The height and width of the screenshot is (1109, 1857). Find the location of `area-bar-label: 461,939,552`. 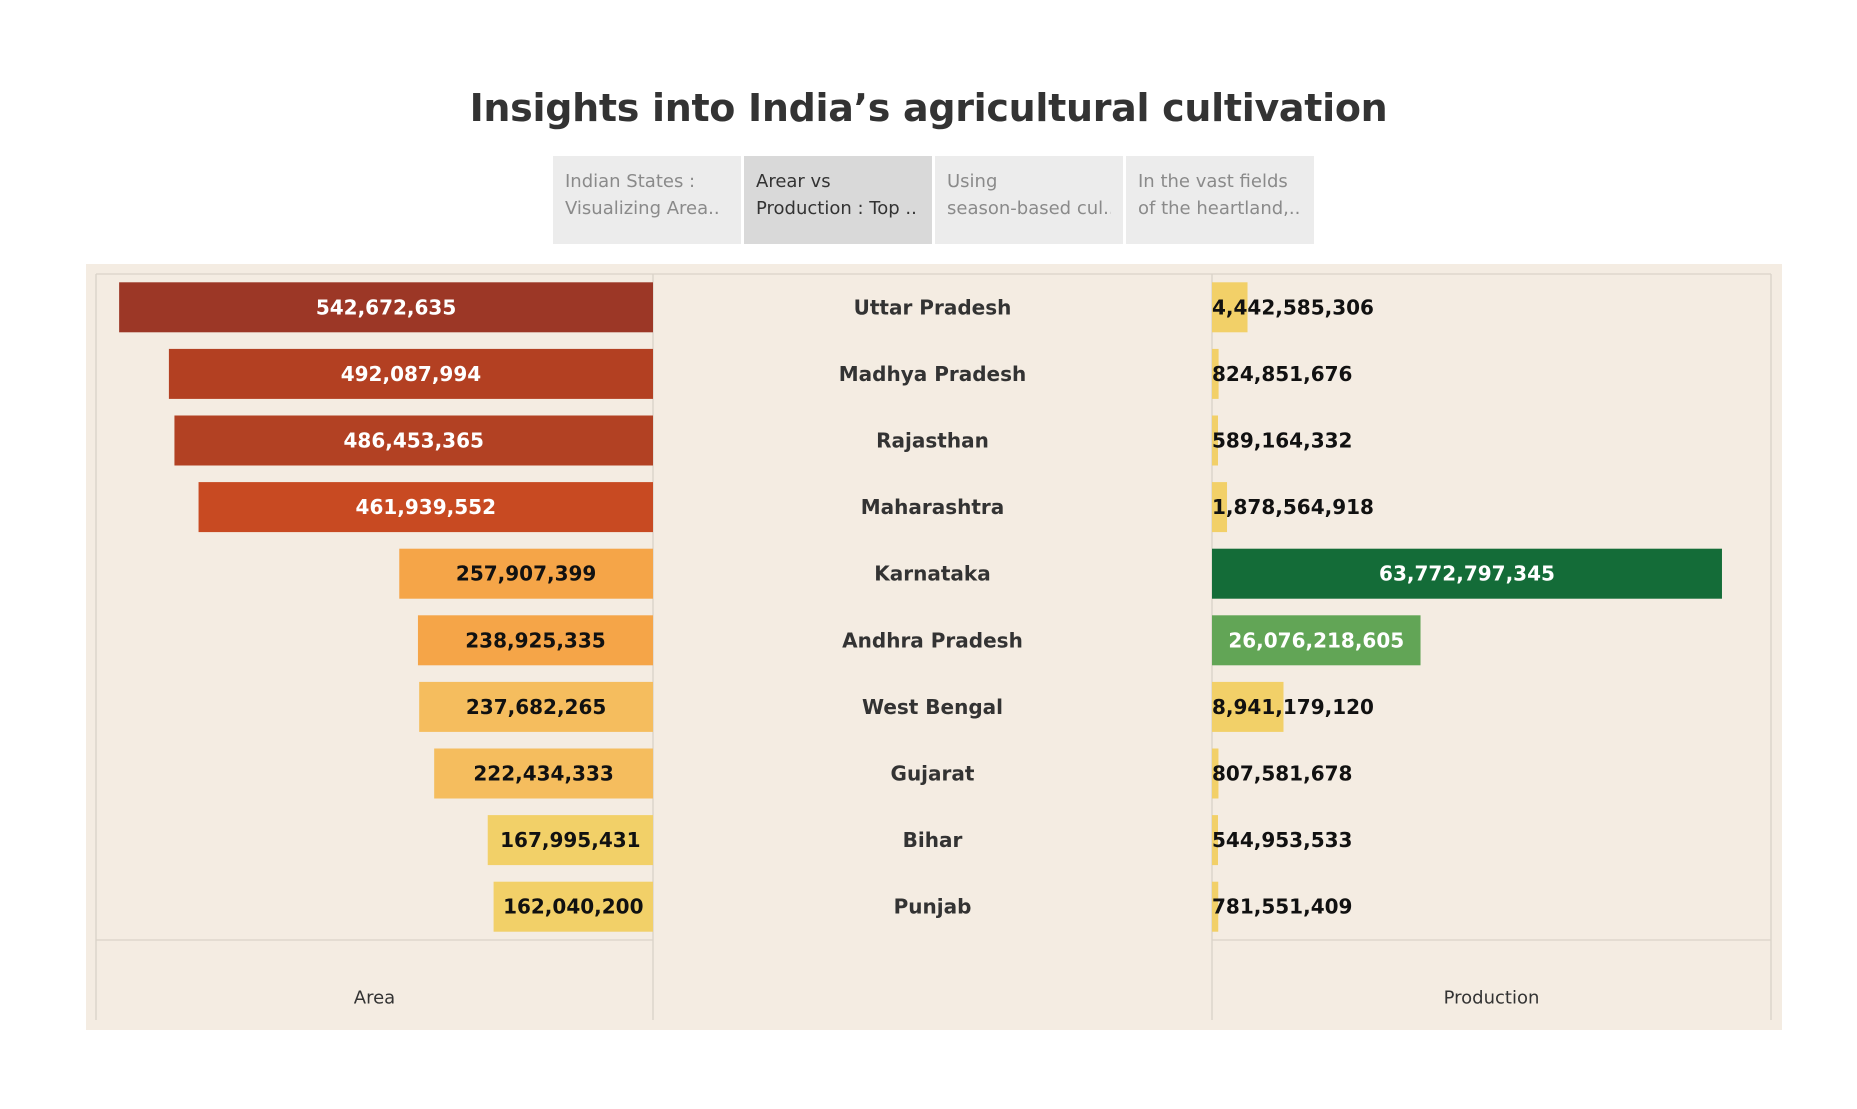

area-bar-label: 461,939,552 is located at coordinates (426, 507).